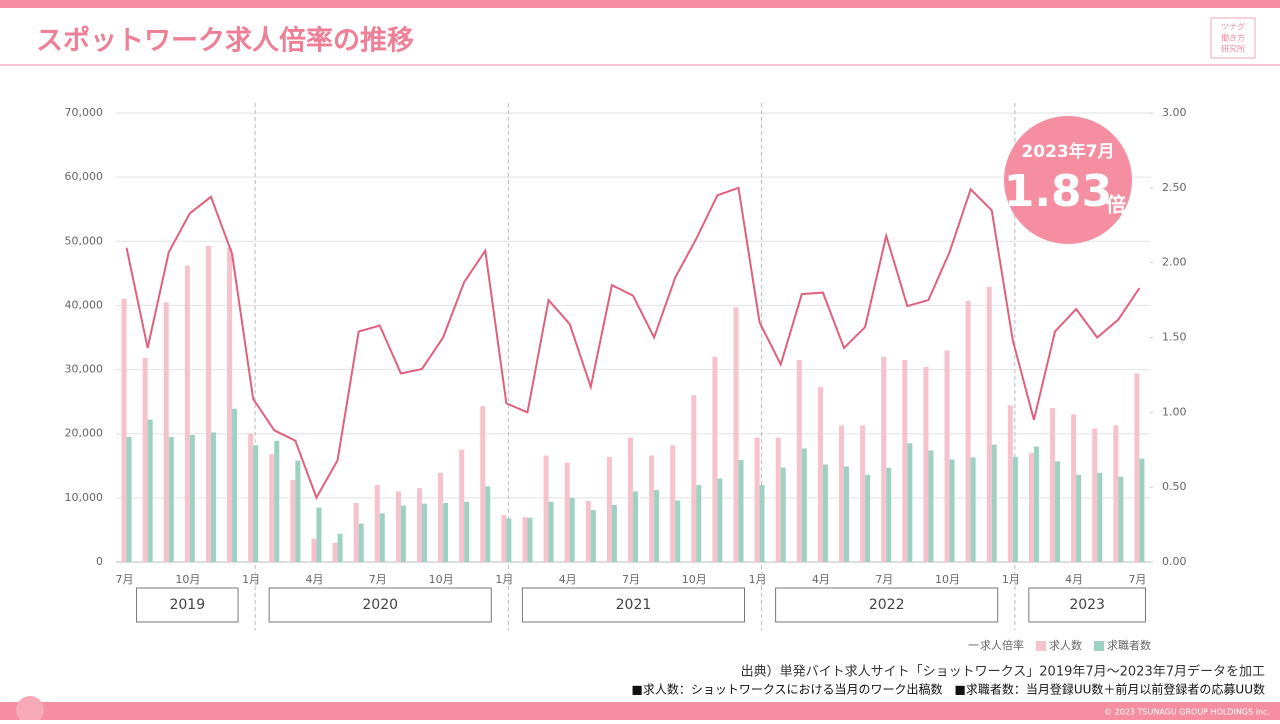 The image size is (1280, 724). I want to click on y2-tick-label: 0.00, so click(1174, 561).